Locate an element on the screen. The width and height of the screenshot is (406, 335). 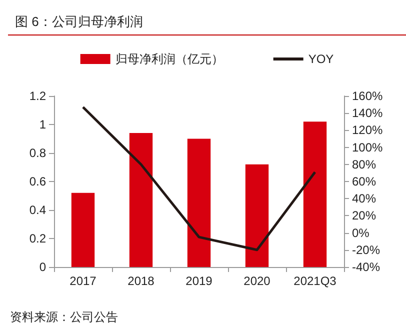
y-tick-label: 0.2 is located at coordinates (37, 239).